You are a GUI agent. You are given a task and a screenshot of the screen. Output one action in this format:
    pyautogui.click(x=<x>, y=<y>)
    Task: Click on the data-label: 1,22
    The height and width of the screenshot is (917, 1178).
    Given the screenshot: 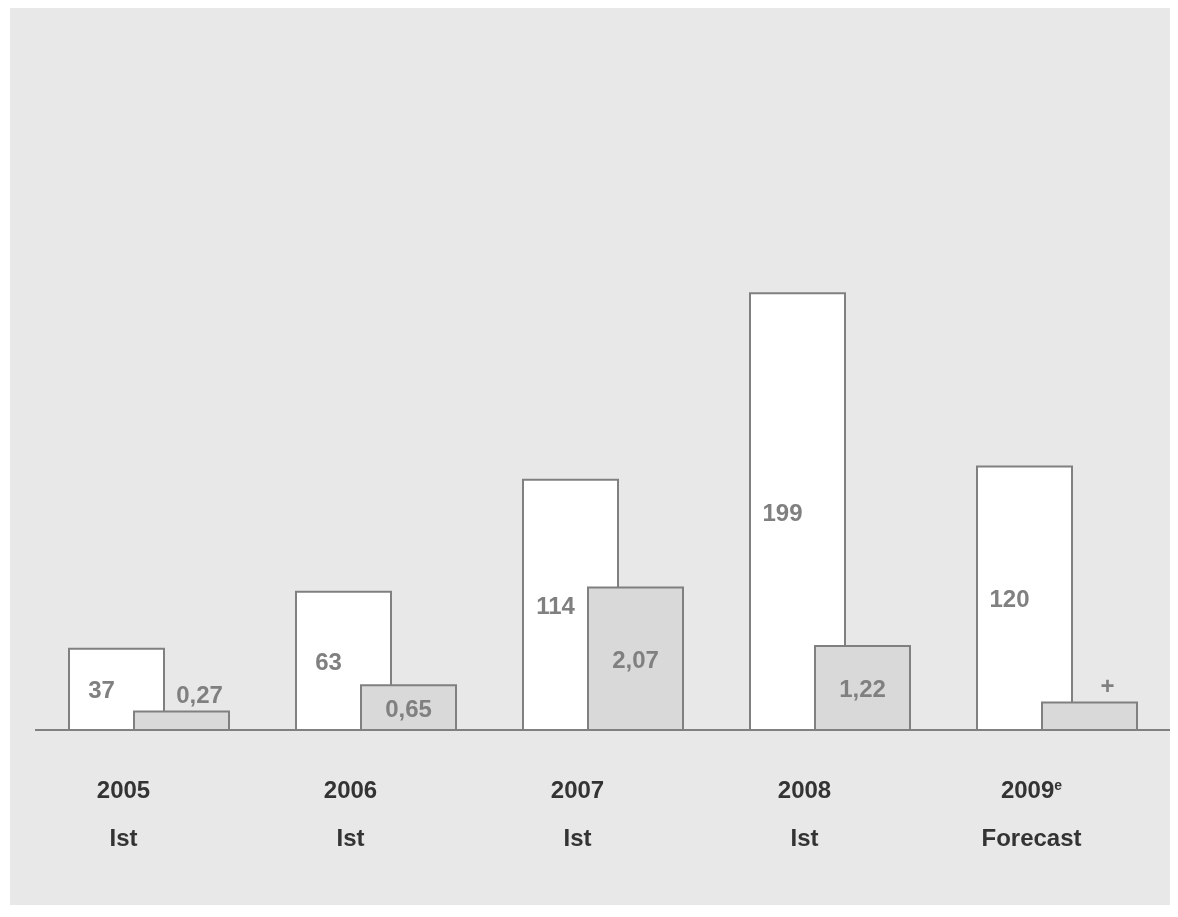 What is the action you would take?
    pyautogui.click(x=862, y=689)
    